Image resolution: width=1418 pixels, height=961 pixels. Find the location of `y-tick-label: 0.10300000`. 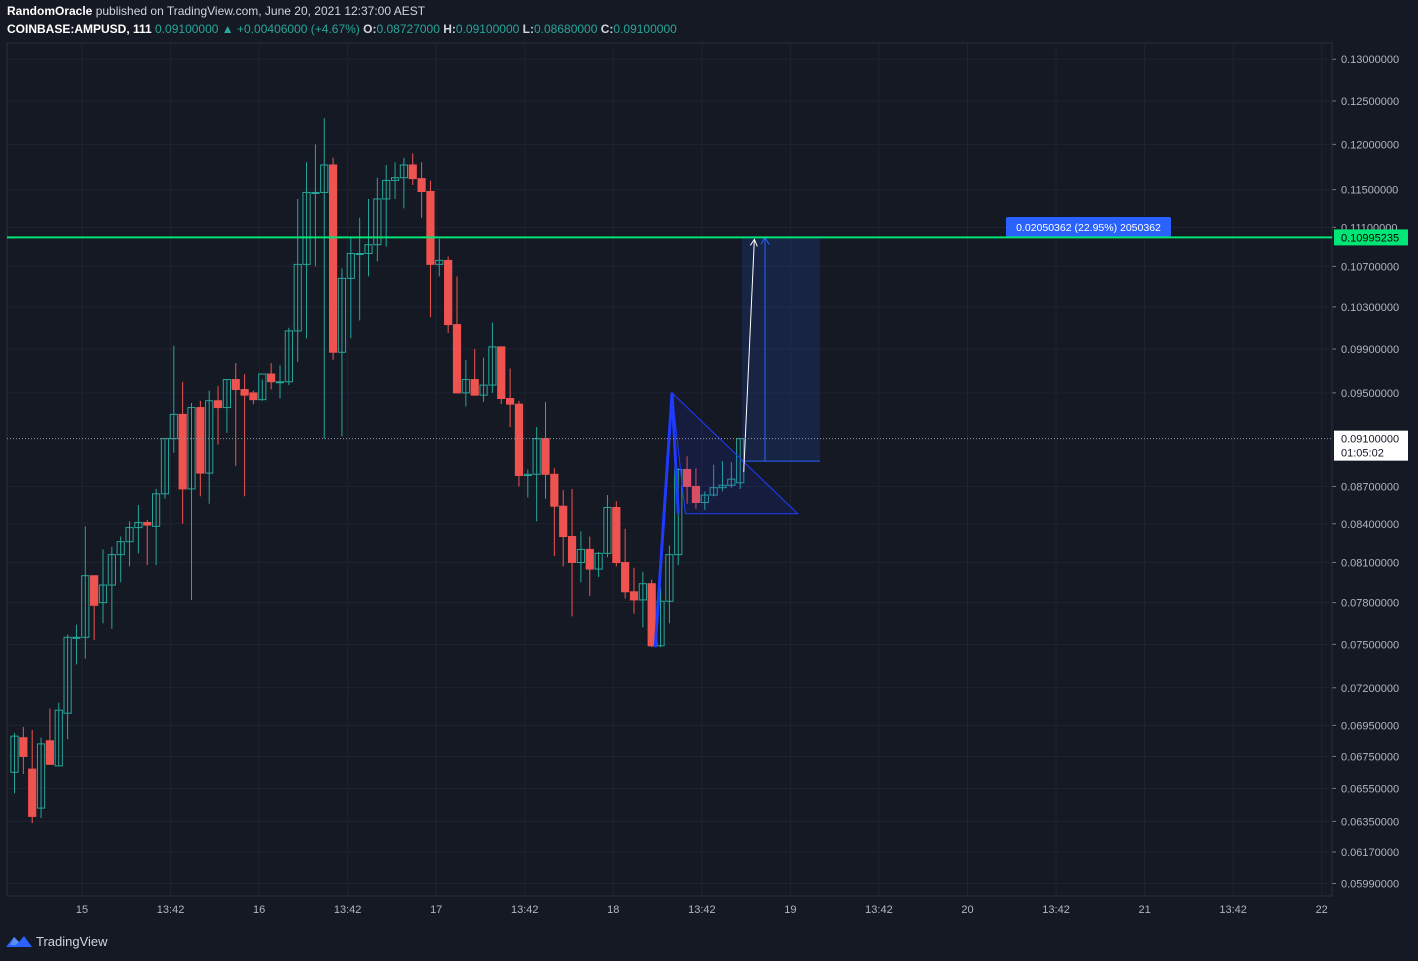

y-tick-label: 0.10300000 is located at coordinates (1370, 308).